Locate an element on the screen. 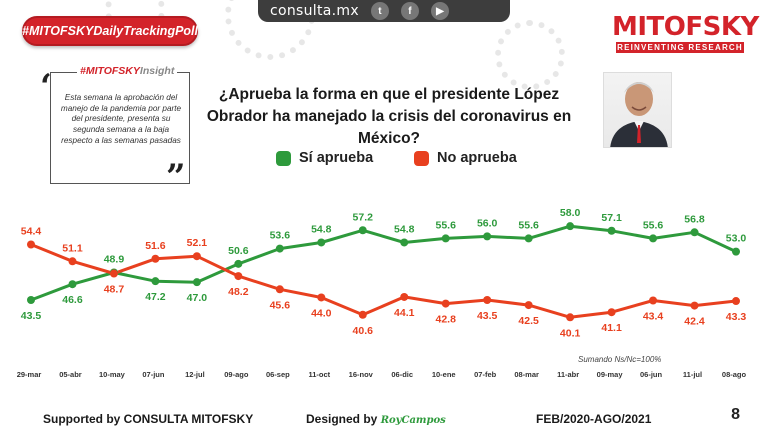 The height and width of the screenshot is (432, 768). data-label-disapprove: 41.1 is located at coordinates (611, 328).